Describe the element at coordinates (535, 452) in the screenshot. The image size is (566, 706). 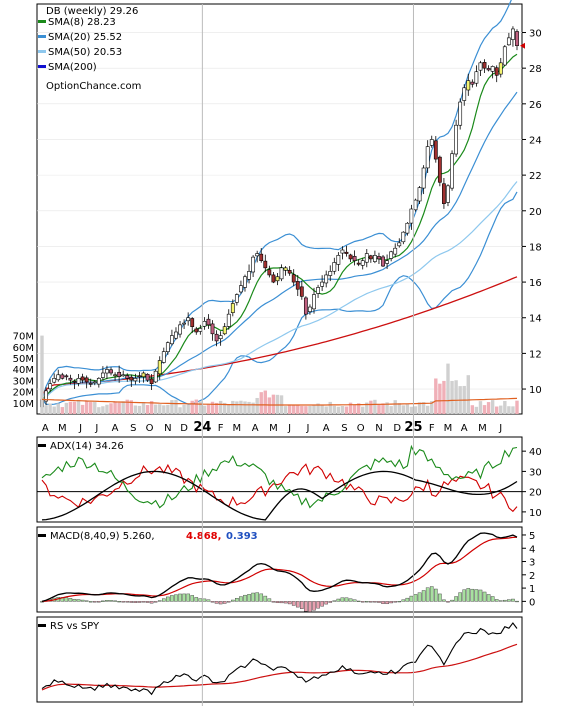
I see `adx-tick-label: 40` at that location.